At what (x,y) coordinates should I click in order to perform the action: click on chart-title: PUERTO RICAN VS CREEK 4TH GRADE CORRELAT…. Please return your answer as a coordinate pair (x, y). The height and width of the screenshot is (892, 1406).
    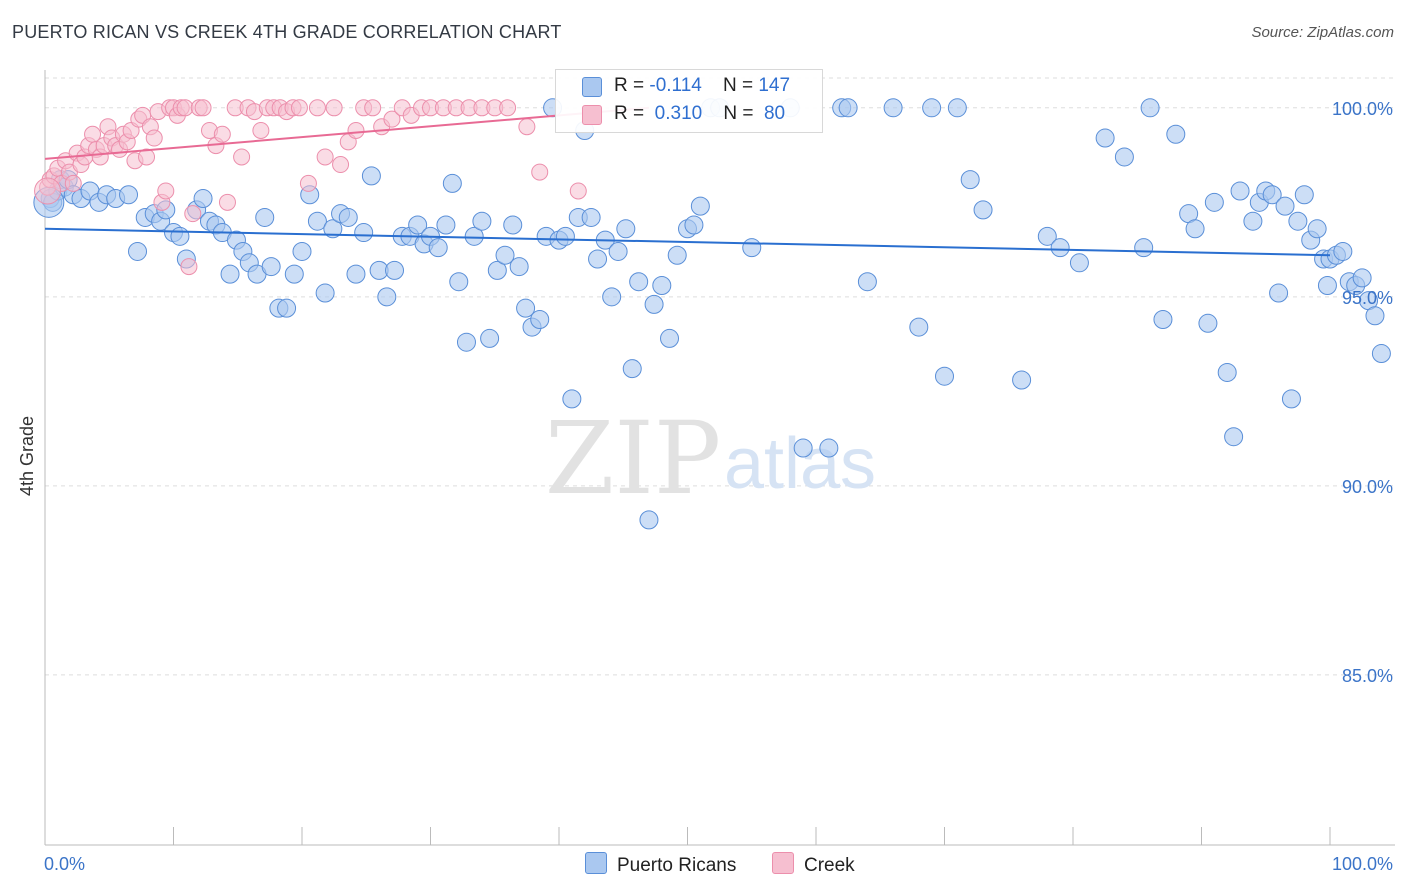
    Looking at the image, I should click on (287, 32).